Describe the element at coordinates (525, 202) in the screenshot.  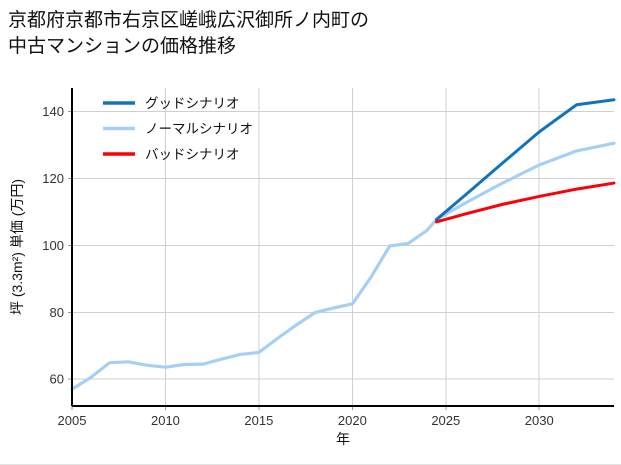
I see `series-line-bad` at that location.